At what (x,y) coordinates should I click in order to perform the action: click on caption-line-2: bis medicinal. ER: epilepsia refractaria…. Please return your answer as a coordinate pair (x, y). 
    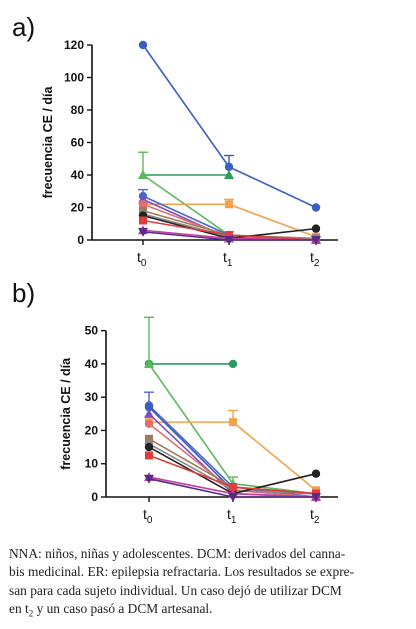
    Looking at the image, I should click on (182, 572).